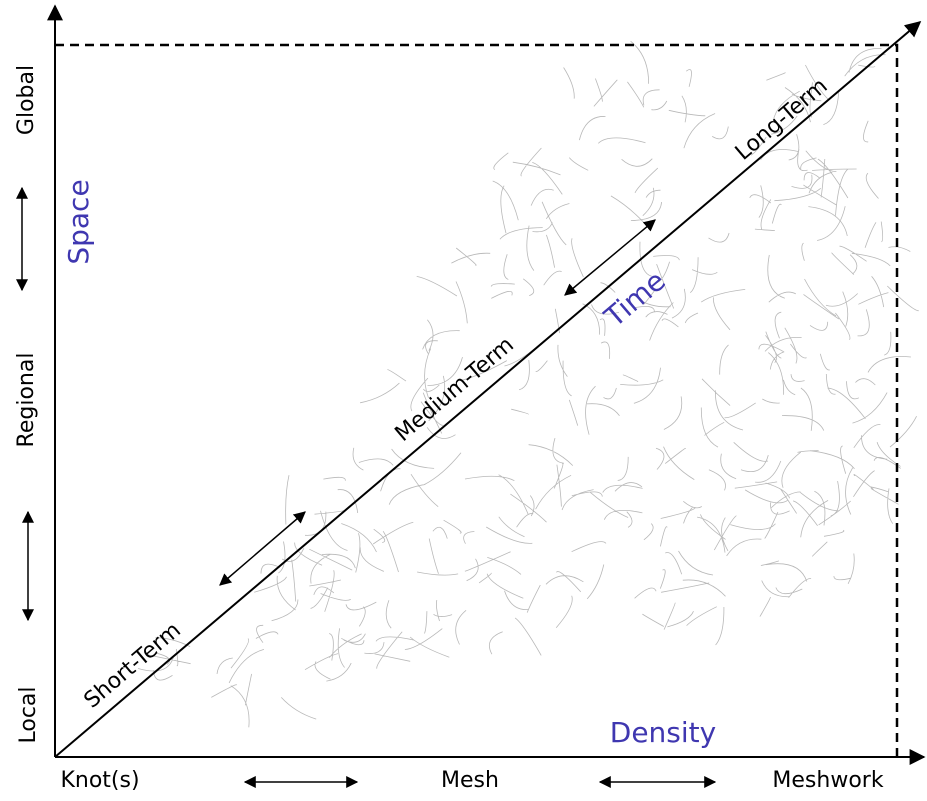 The image size is (927, 801). Describe the element at coordinates (782, 120) in the screenshot. I see `time-label: Long-Term` at that location.